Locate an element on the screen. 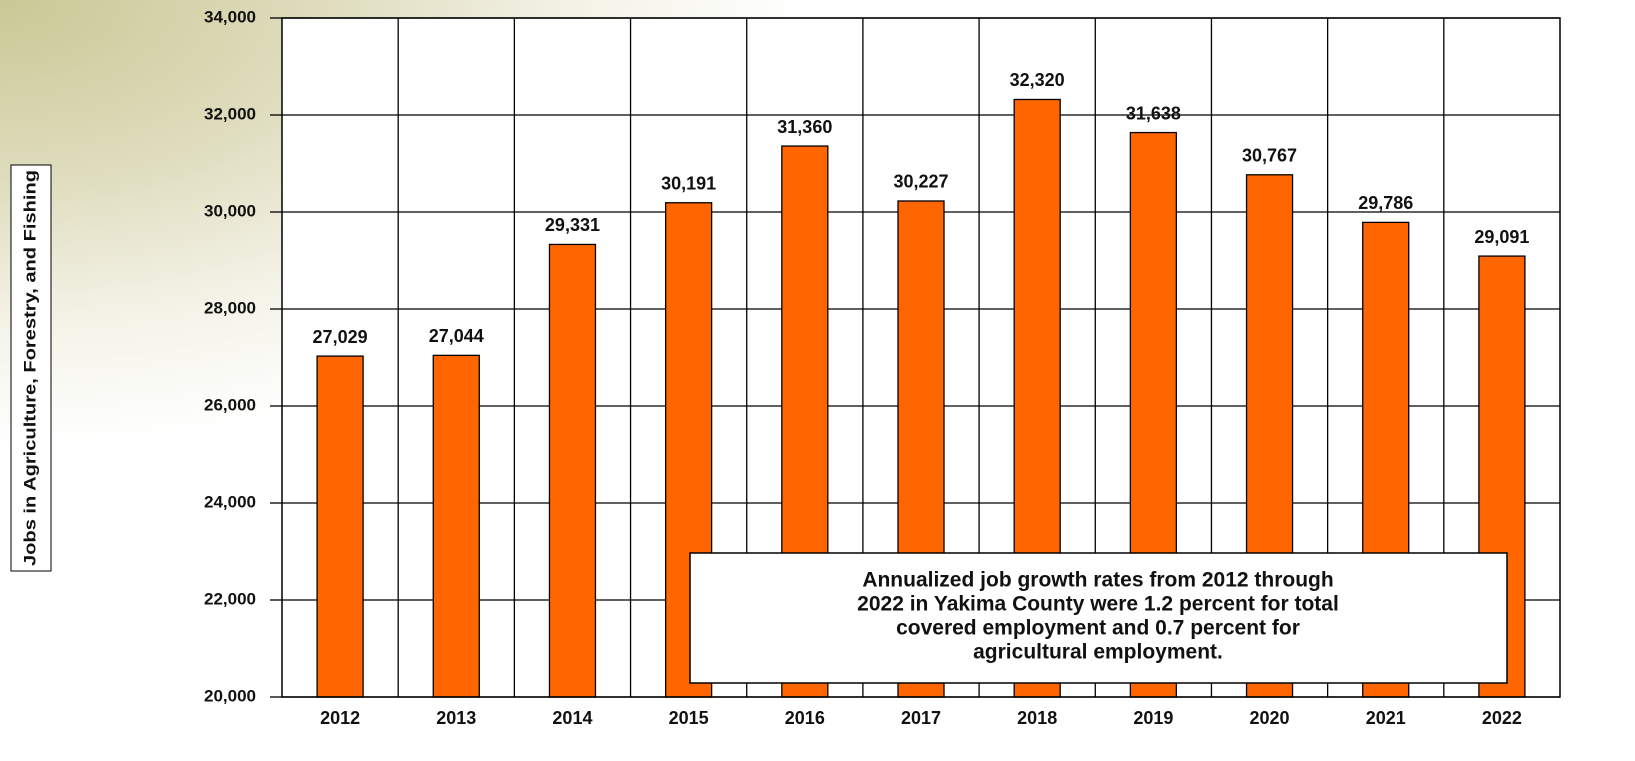 This screenshot has width=1635, height=761. x-tick-label: 2022 is located at coordinates (1502, 718).